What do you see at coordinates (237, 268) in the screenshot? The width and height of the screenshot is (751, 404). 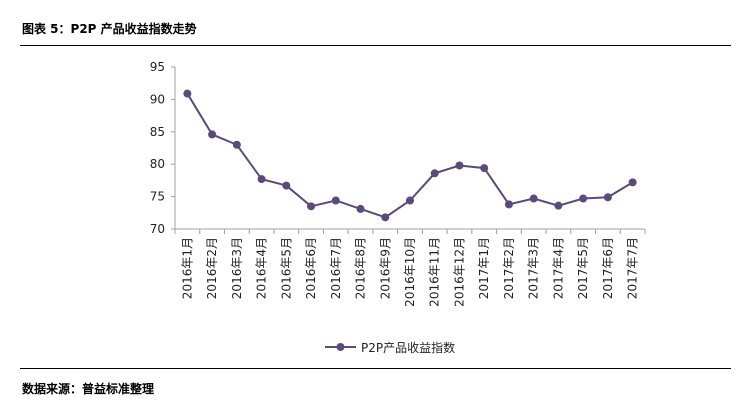 I see `x-tick-label: 2016年3月` at bounding box center [237, 268].